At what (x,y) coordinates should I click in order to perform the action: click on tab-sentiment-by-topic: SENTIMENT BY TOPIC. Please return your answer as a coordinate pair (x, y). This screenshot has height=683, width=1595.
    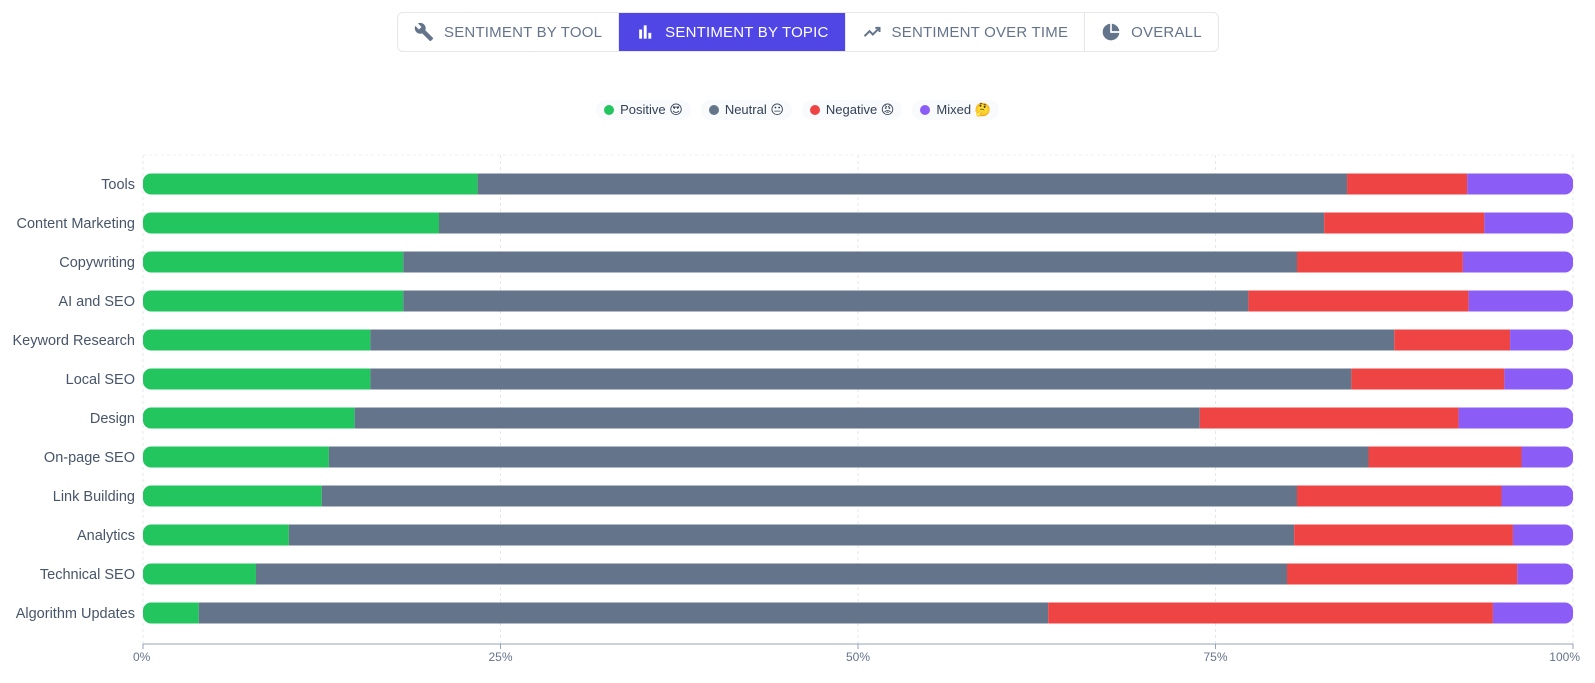
    Looking at the image, I should click on (732, 32).